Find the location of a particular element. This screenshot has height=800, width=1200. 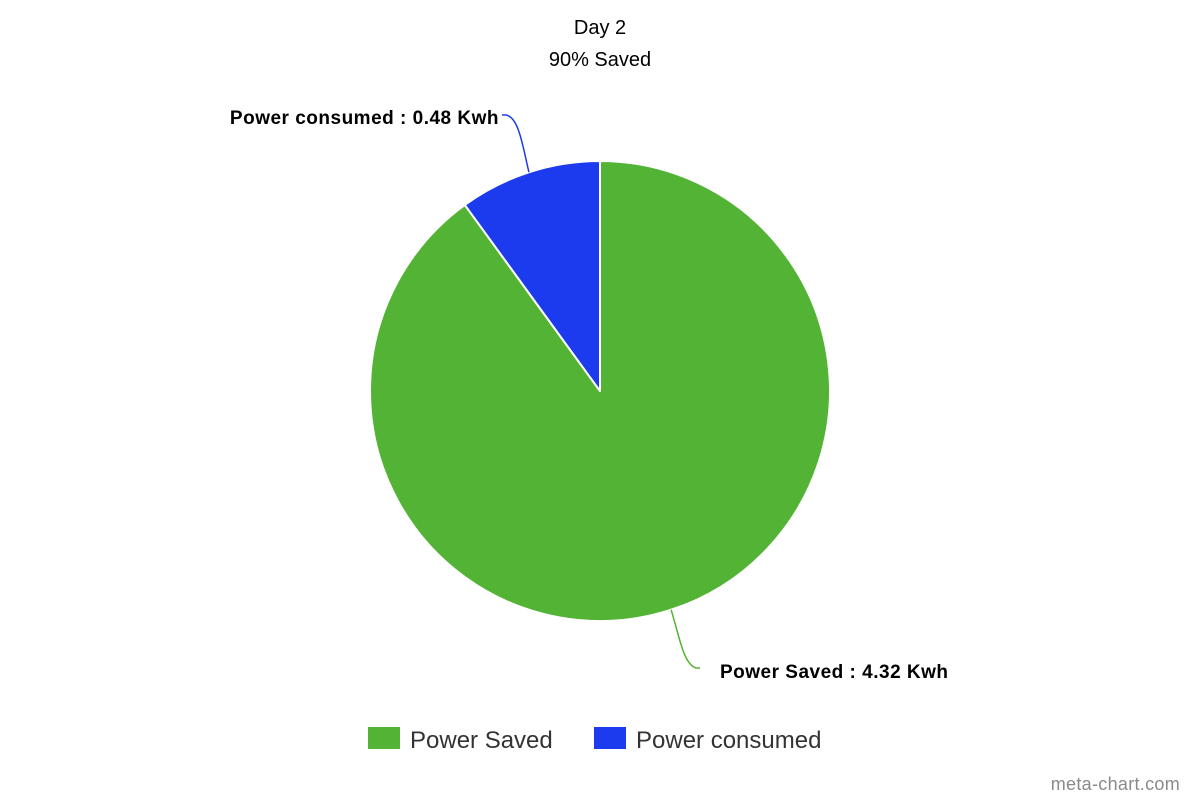

legend-label-power-saved: Power Saved is located at coordinates (481, 740).